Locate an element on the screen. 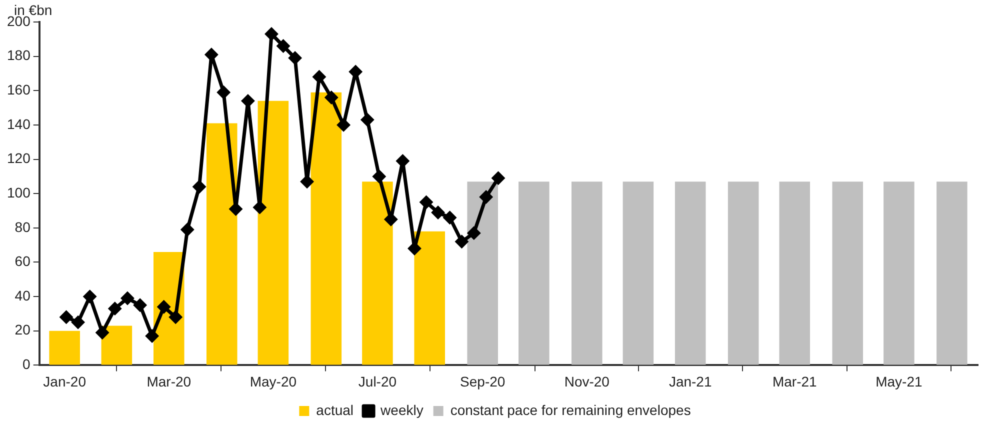 This screenshot has height=428, width=986. legend-label: constant pace for remaining envelopes is located at coordinates (570, 410).